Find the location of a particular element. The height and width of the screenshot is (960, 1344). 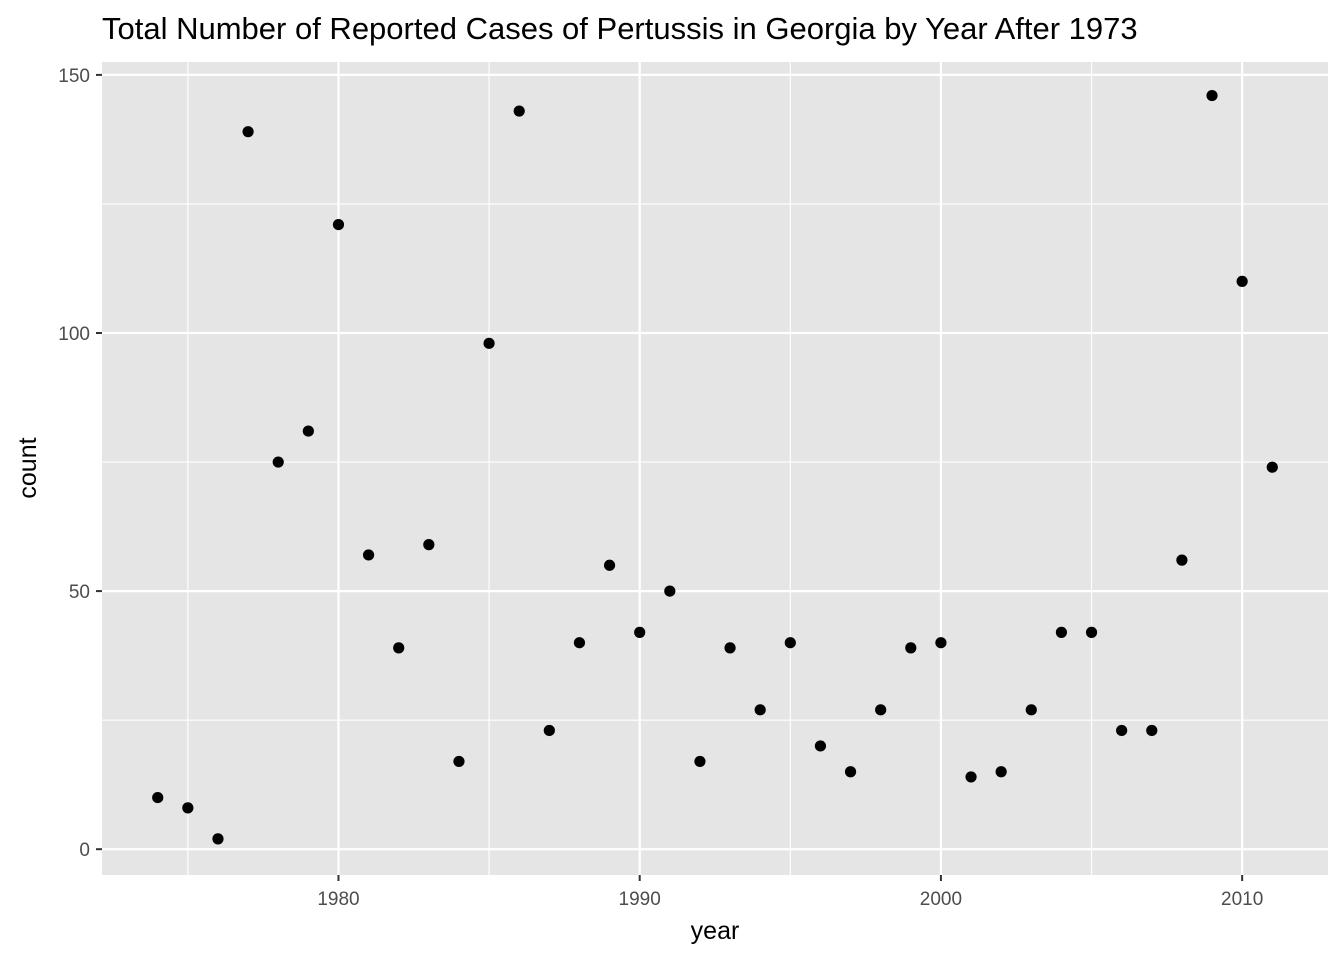

x-tick-label: 2000 is located at coordinates (941, 899).